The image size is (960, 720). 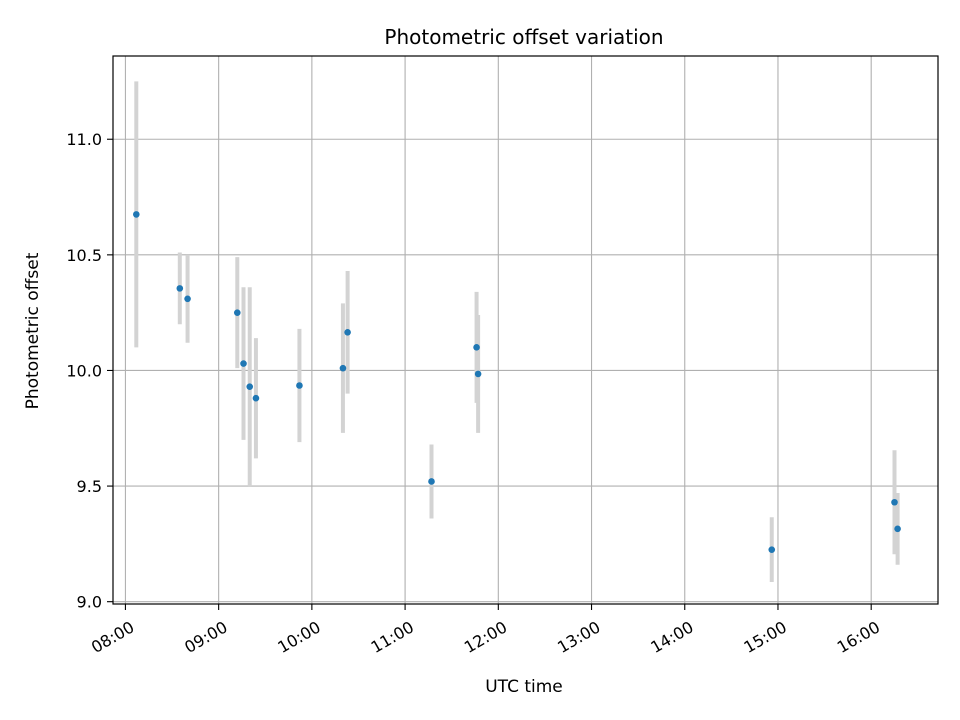 What do you see at coordinates (89, 486) in the screenshot?
I see `y-tick-label: 9.5` at bounding box center [89, 486].